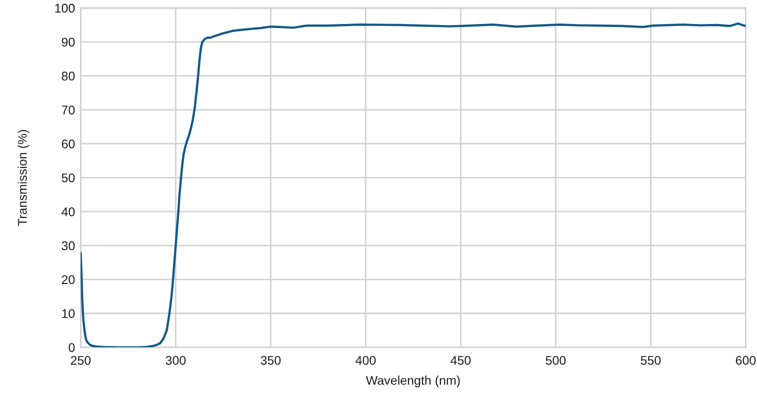 The width and height of the screenshot is (757, 400). I want to click on y-tick-label: 80, so click(68, 76).